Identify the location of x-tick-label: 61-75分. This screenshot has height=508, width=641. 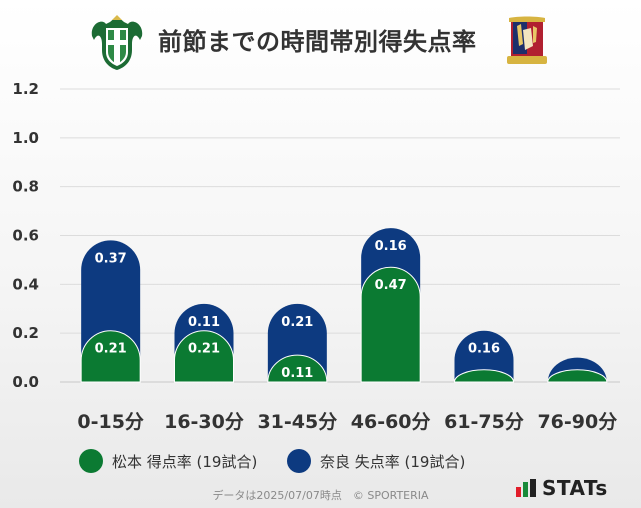
(484, 422).